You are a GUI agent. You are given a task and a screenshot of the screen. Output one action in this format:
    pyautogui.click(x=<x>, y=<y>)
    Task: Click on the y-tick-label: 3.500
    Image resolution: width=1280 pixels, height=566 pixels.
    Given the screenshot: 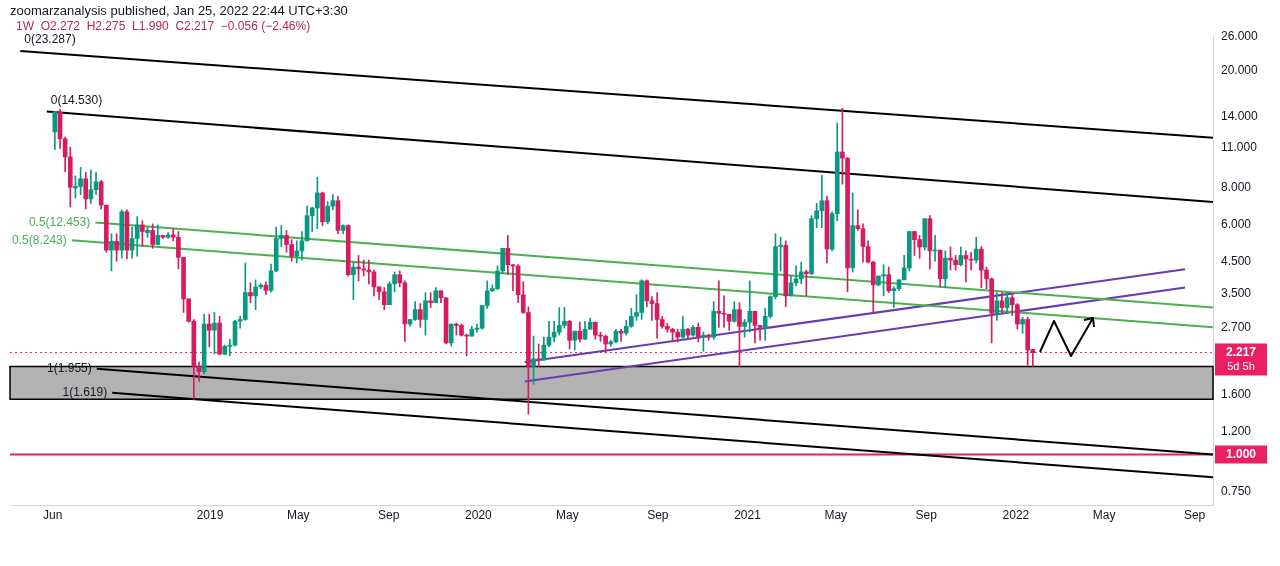 What is the action you would take?
    pyautogui.click(x=1236, y=293)
    